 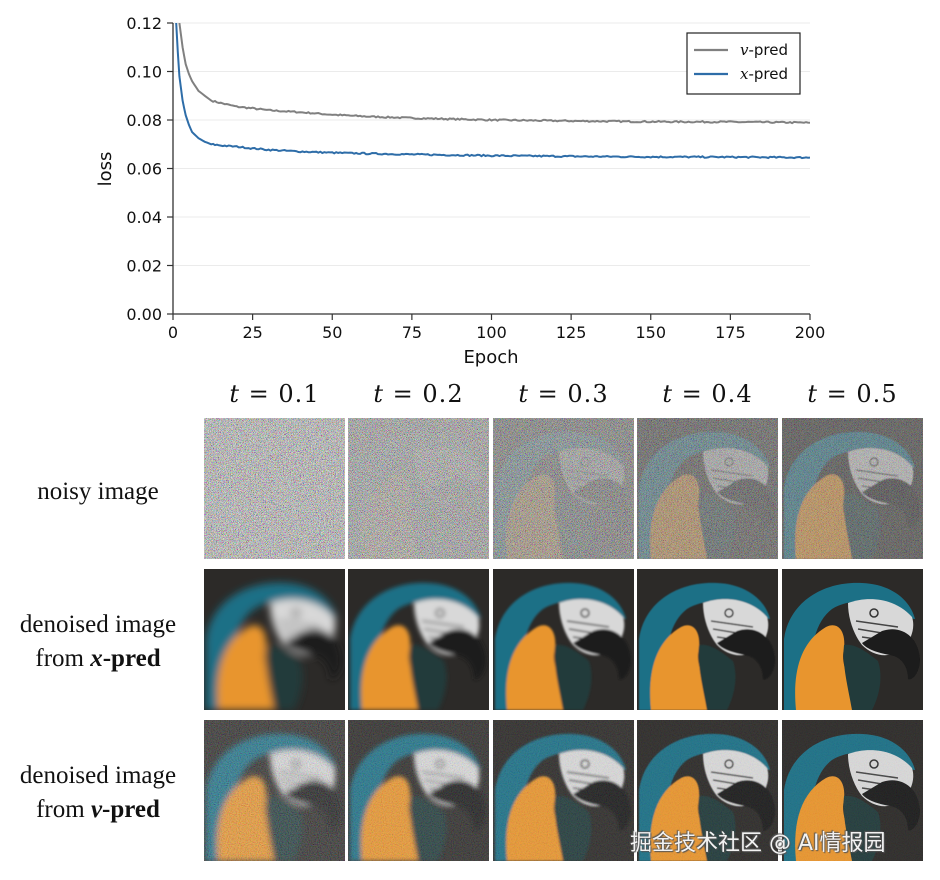 What do you see at coordinates (764, 50) in the screenshot?
I see `legend-label-v-pred: v-pred` at bounding box center [764, 50].